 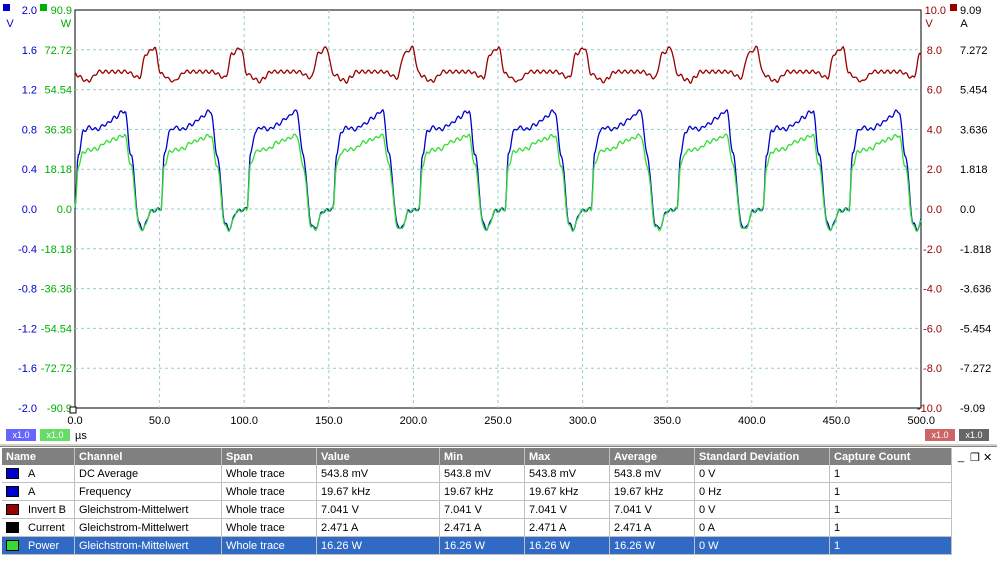 I want to click on row-name-label: Current, so click(x=46, y=527).